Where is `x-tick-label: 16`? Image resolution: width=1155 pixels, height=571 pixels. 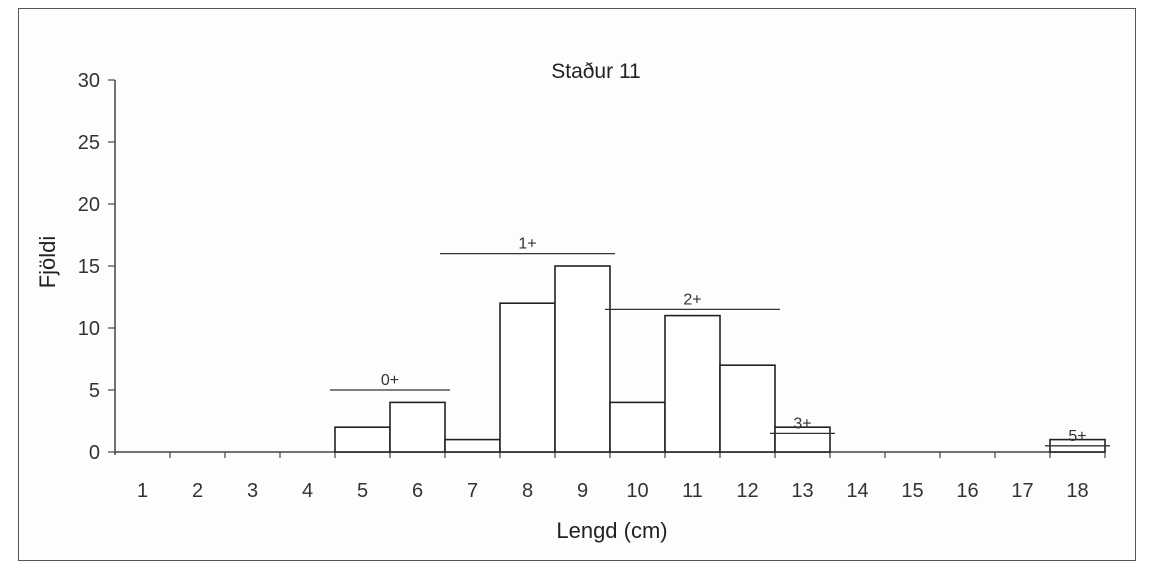
x-tick-label: 16 is located at coordinates (967, 491).